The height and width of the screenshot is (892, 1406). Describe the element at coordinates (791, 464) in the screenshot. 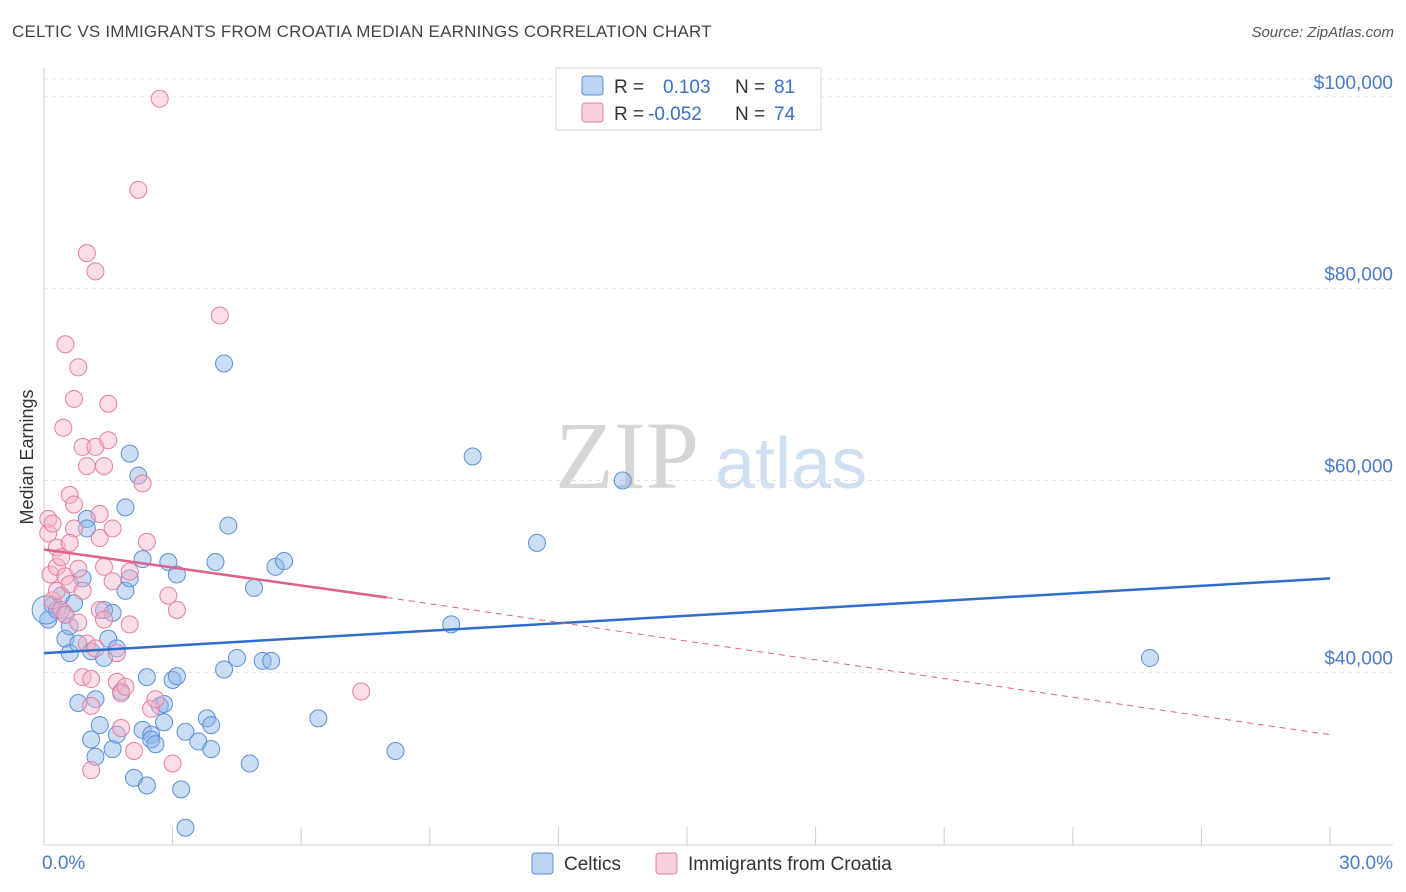

I see `watermark-atlas: atlas` at that location.